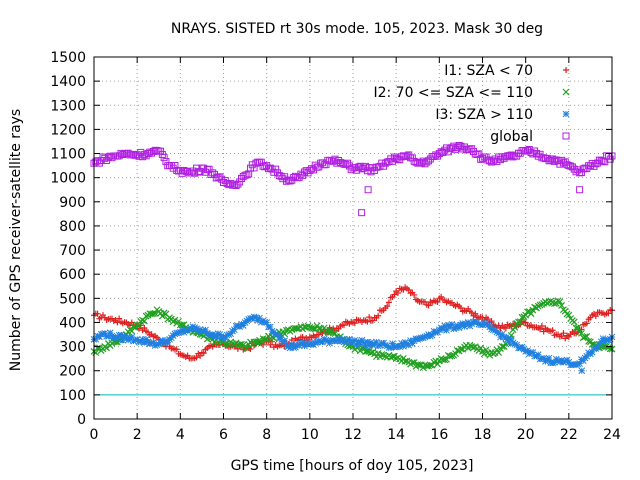  What do you see at coordinates (223, 435) in the screenshot?
I see `x-tick-label: 6` at bounding box center [223, 435].